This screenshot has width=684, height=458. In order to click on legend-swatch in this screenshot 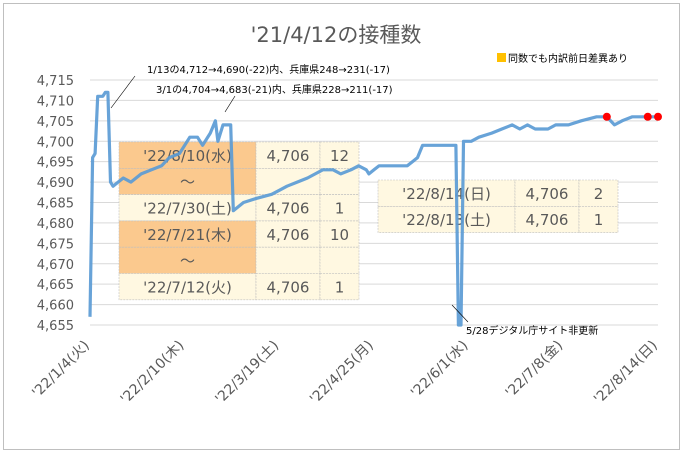, I will do `click(501, 57)`.